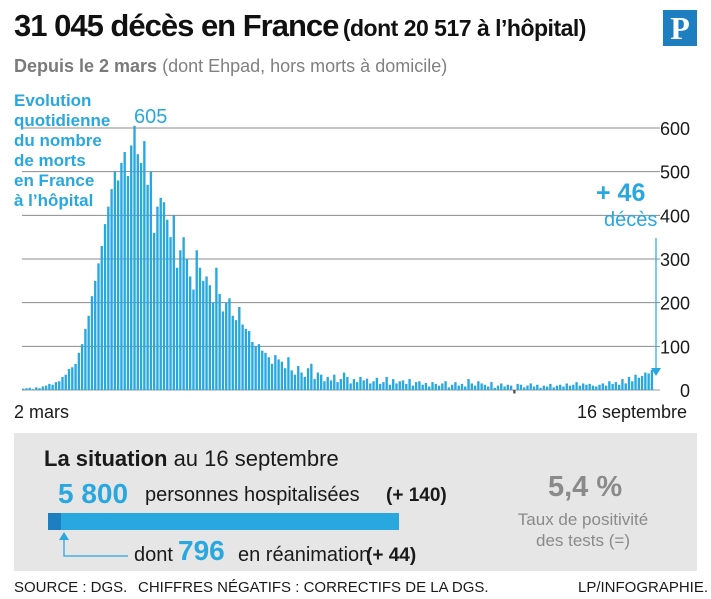  I want to click on icu-label: en réanimation, so click(304, 555).